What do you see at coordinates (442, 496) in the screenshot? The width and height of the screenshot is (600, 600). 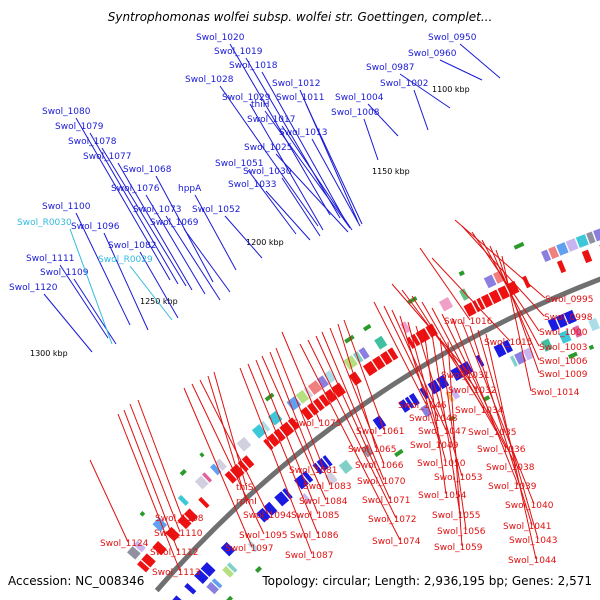 I see `gene-label: Swol_1054` at bounding box center [442, 496].